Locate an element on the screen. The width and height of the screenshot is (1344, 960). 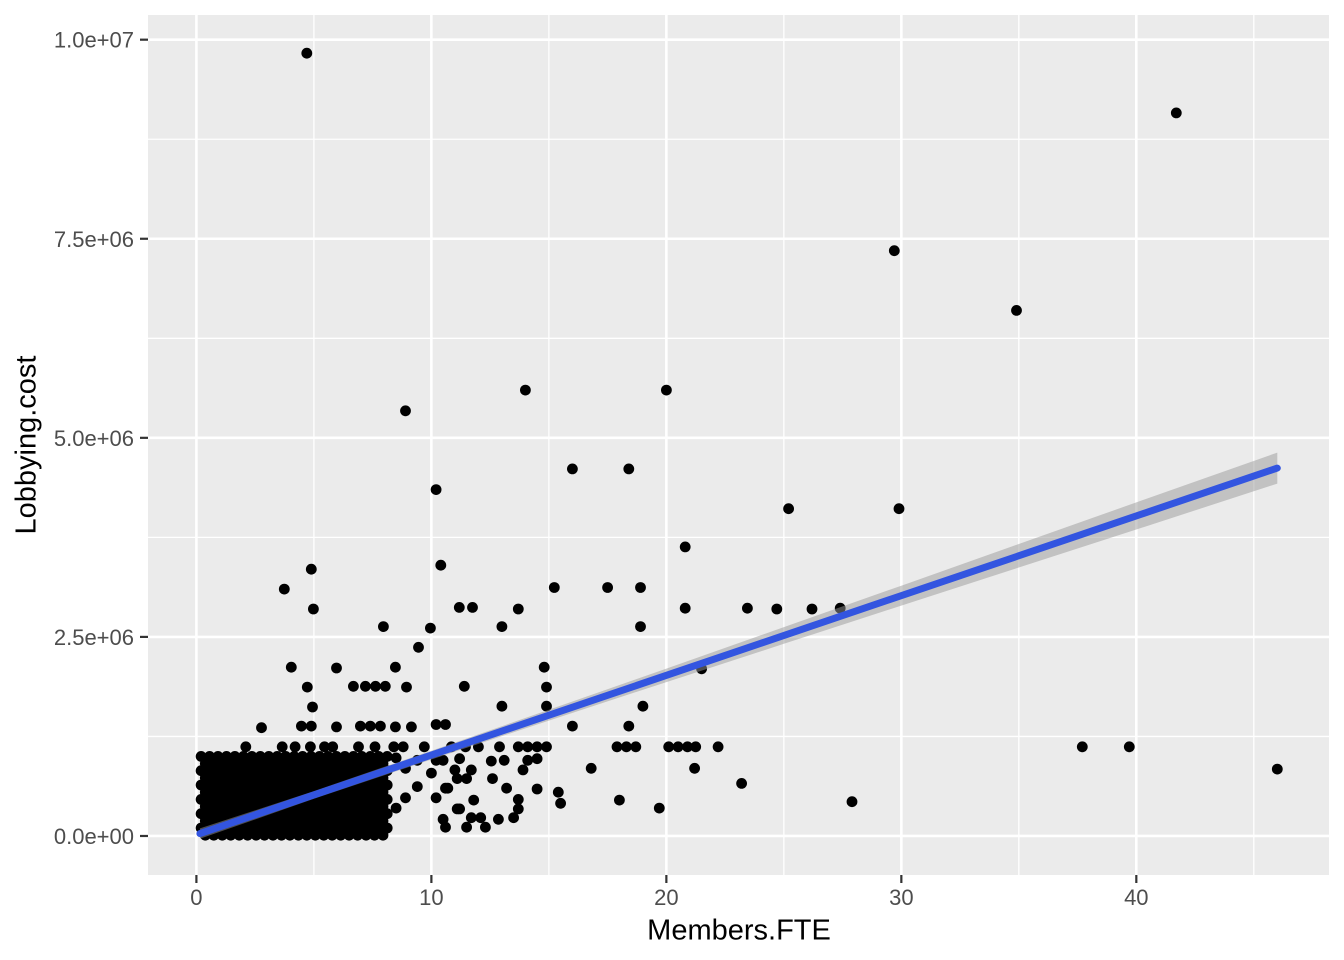
x-axis-title: Members.FTE is located at coordinates (739, 930).